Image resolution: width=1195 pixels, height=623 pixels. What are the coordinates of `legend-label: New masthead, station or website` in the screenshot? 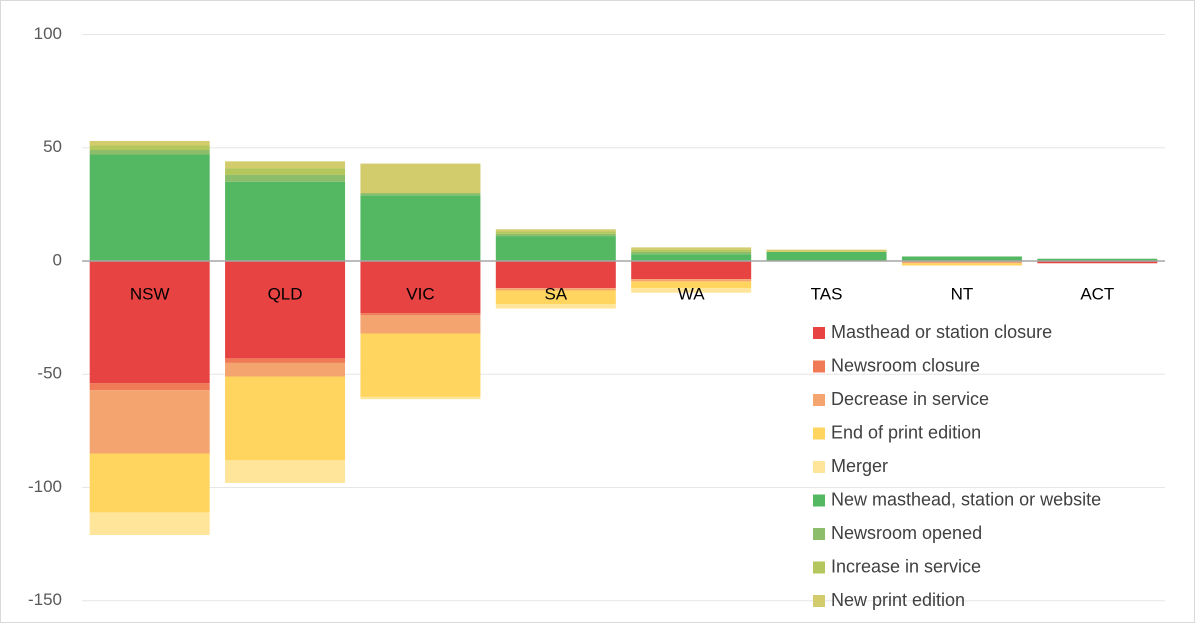 It's located at (966, 499).